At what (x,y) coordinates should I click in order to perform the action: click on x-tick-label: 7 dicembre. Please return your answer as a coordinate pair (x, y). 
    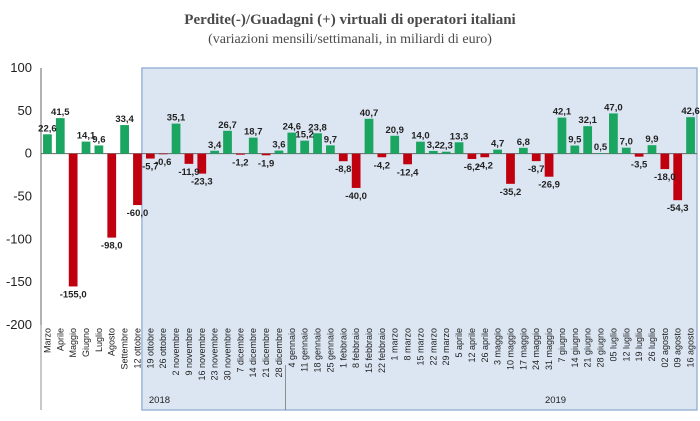
    Looking at the image, I should click on (240, 350).